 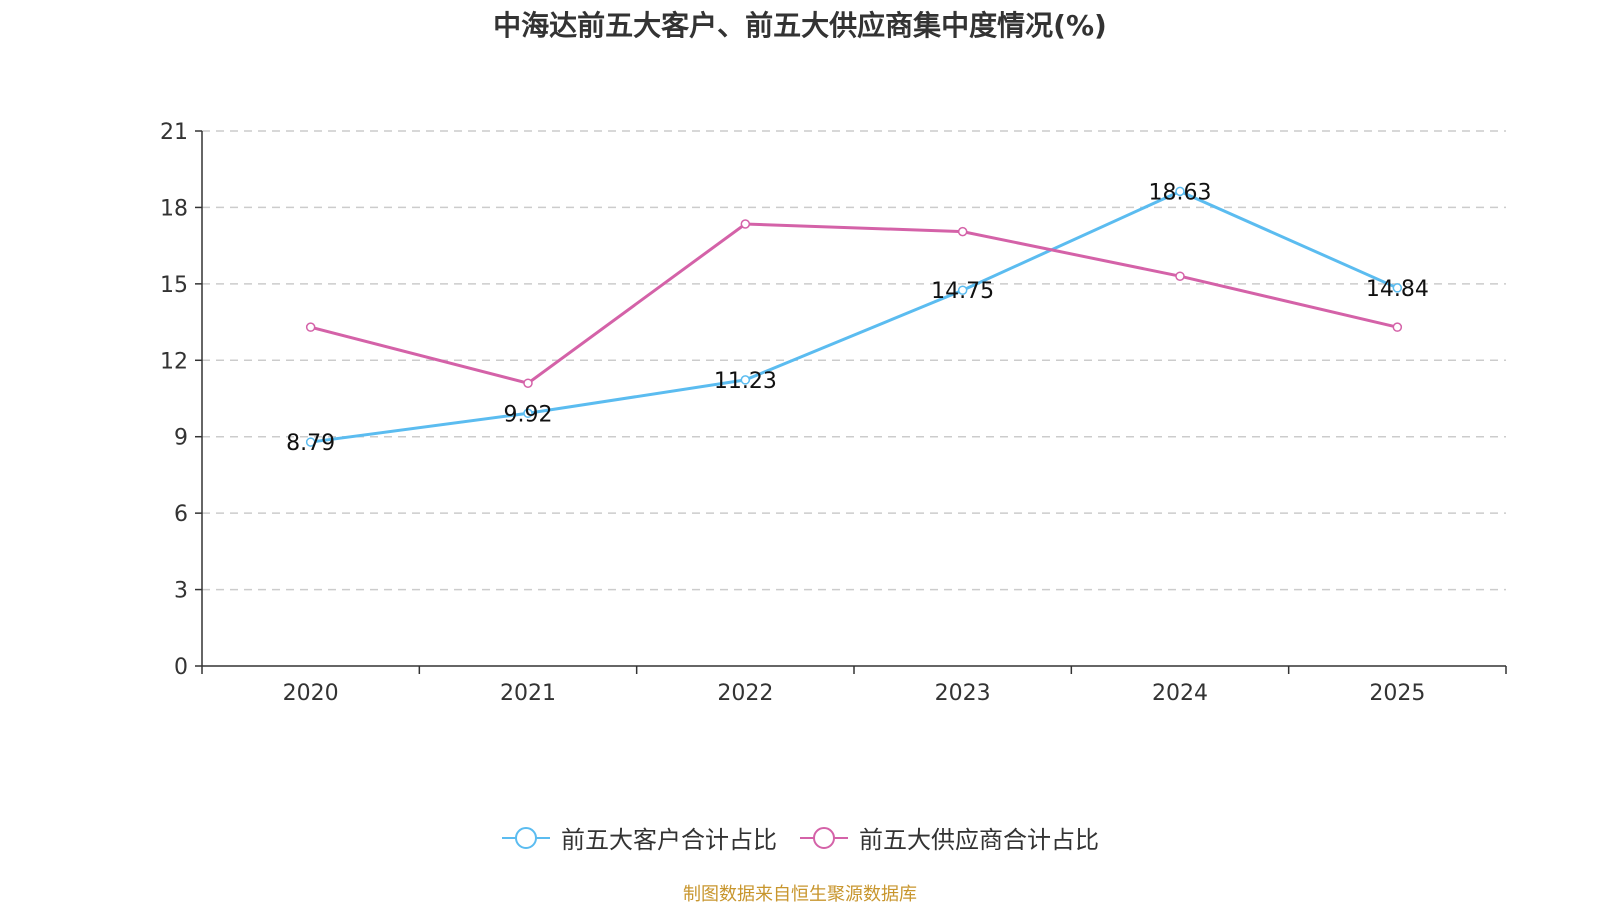 I want to click on x-tick-label: 2020, so click(x=311, y=693).